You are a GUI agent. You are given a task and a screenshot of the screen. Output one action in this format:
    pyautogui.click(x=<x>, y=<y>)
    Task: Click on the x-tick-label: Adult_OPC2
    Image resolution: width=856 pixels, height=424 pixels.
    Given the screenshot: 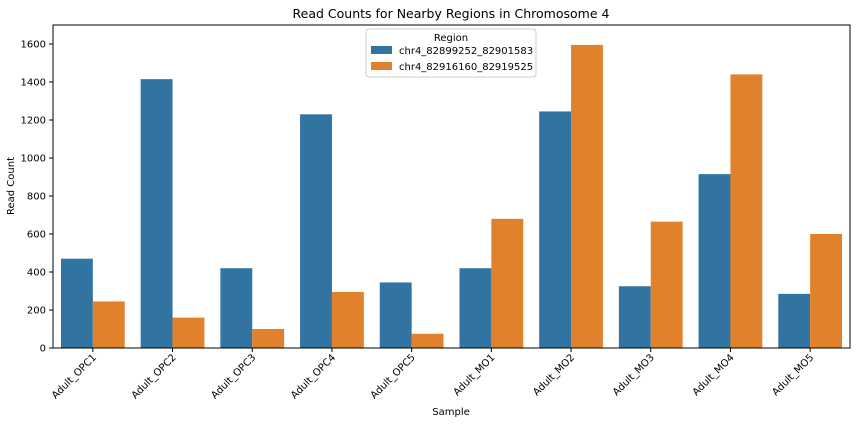 What is the action you would take?
    pyautogui.click(x=154, y=376)
    